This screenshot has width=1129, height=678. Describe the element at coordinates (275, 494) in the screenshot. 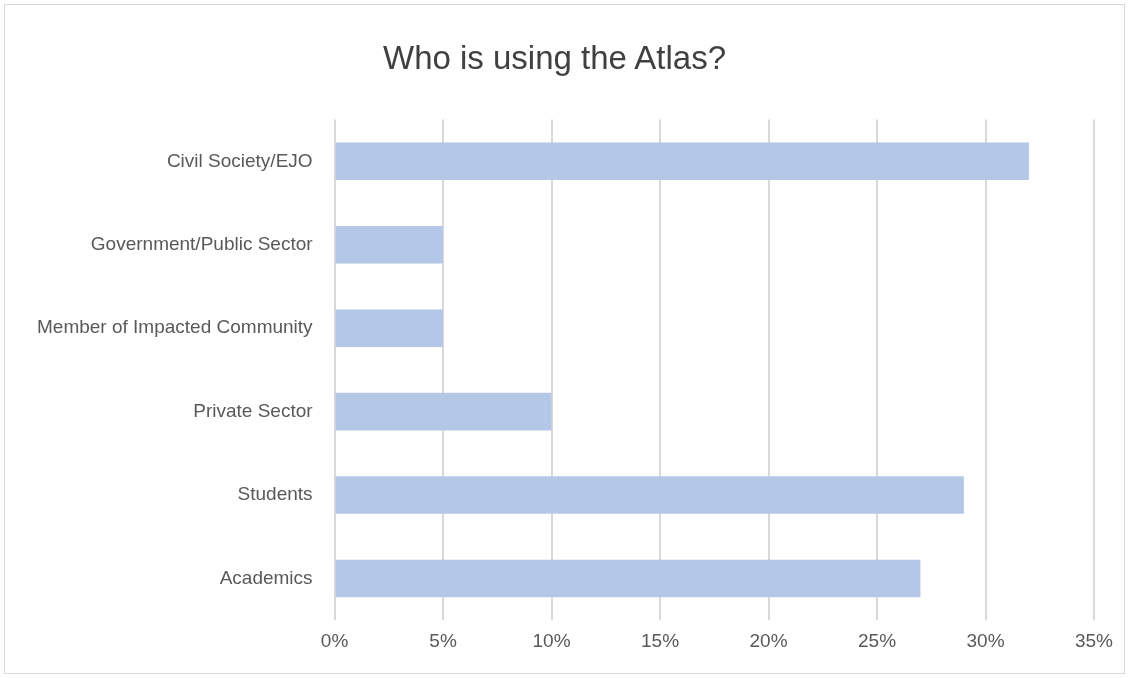

I see `y-tick-label: Students` at that location.